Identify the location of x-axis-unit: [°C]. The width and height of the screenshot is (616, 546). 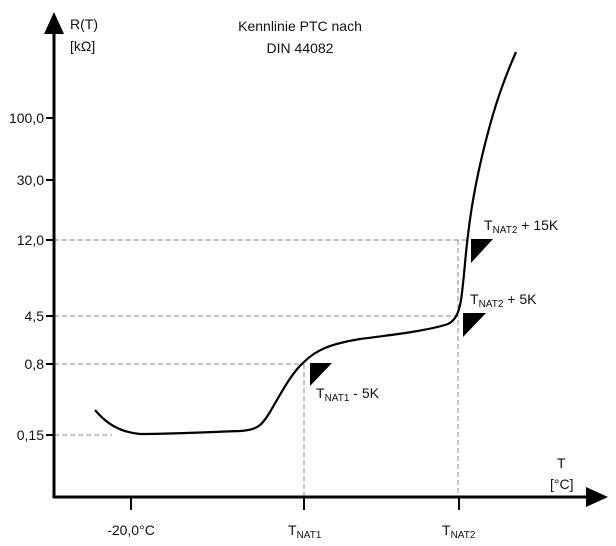
(562, 484).